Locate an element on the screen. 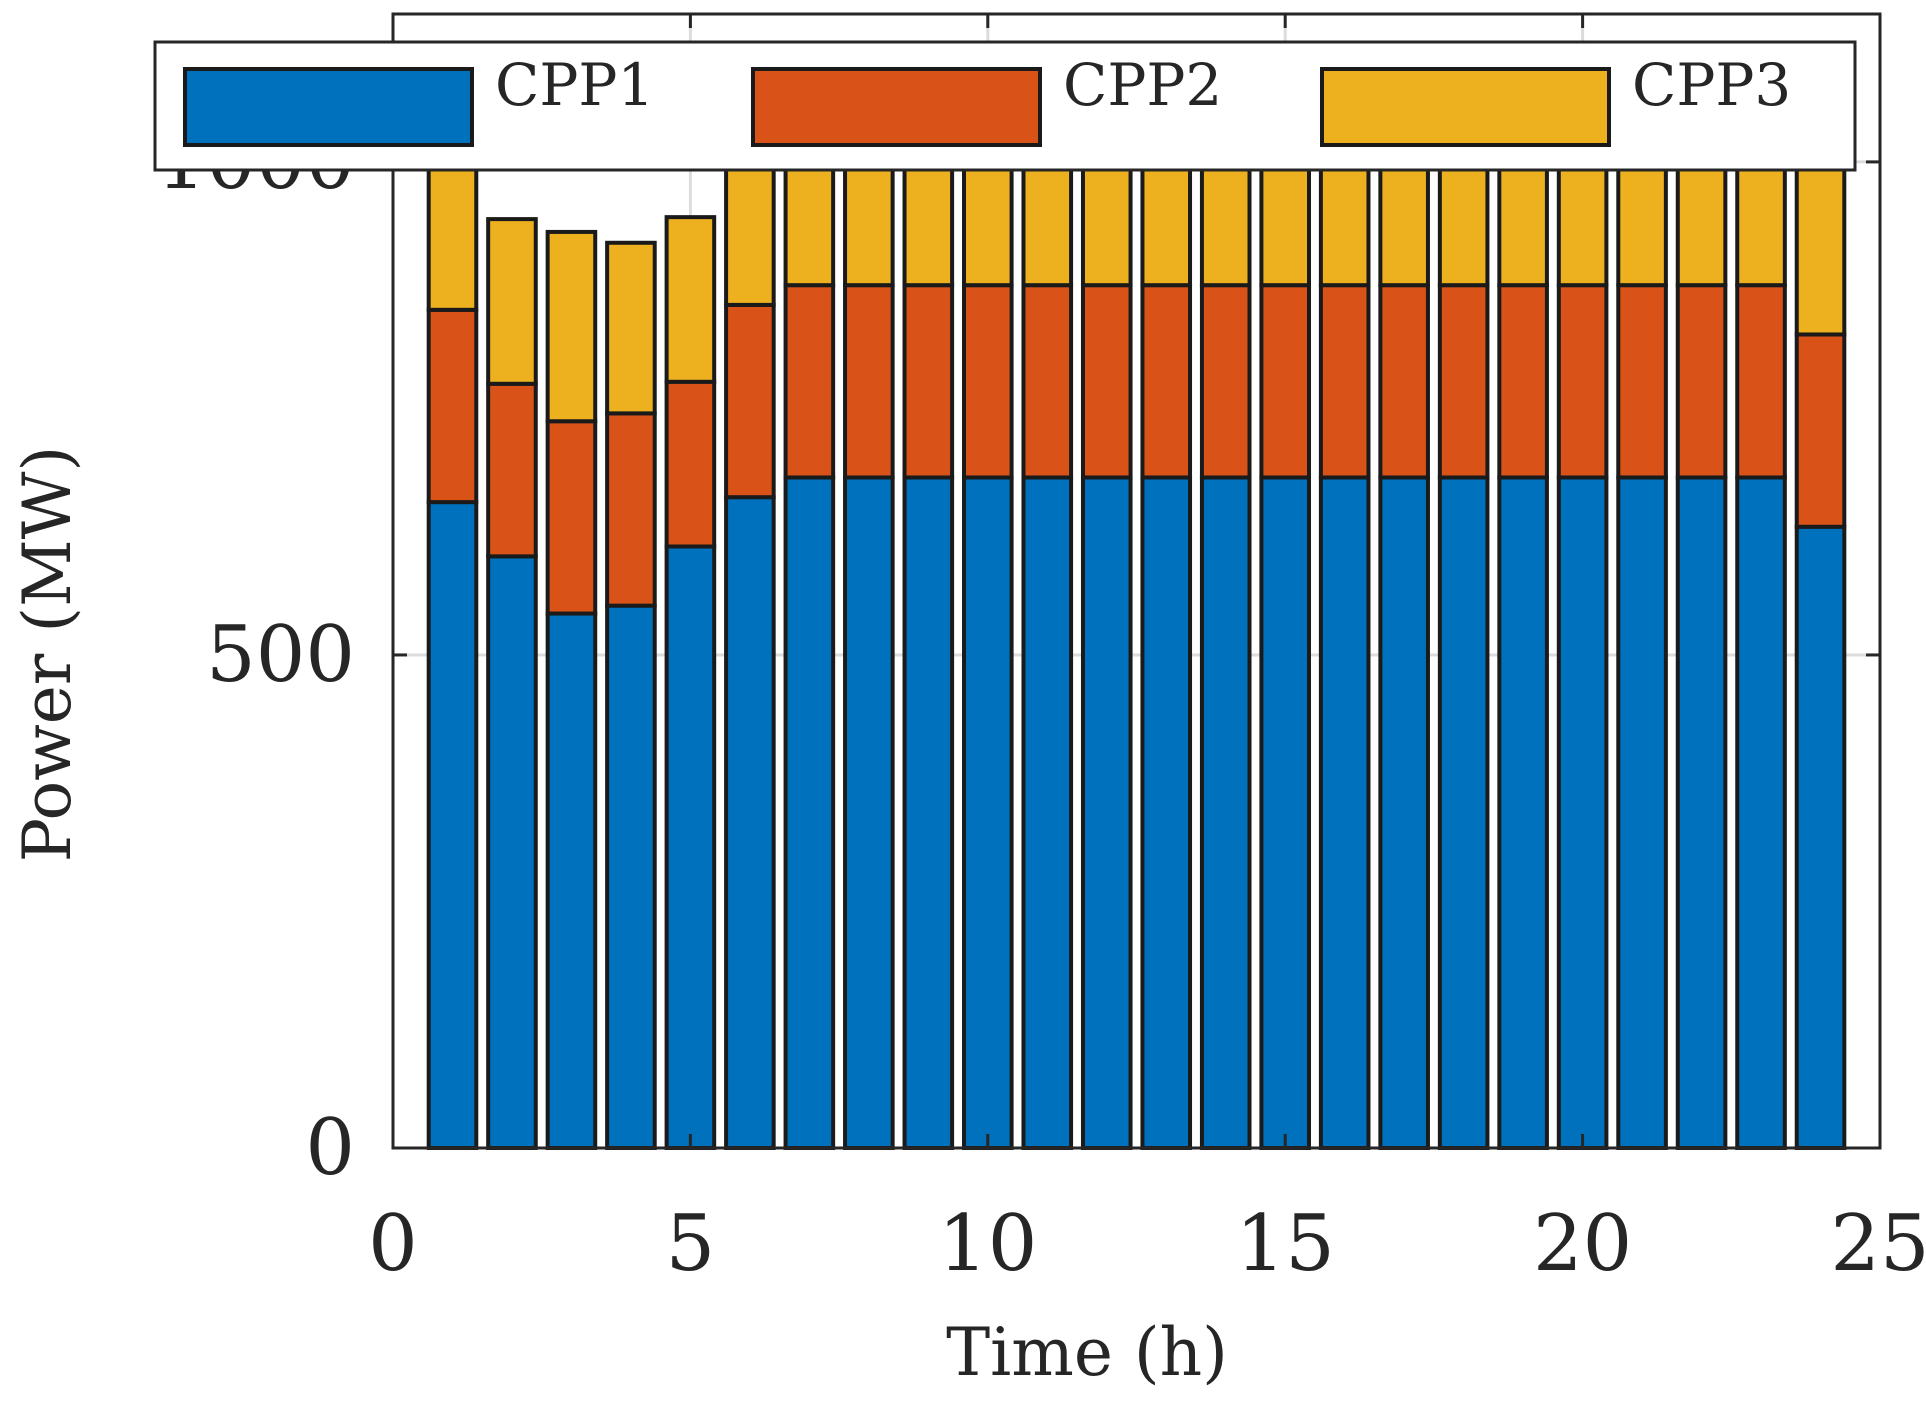  bar-cpp1-t16 is located at coordinates (1344, 812).